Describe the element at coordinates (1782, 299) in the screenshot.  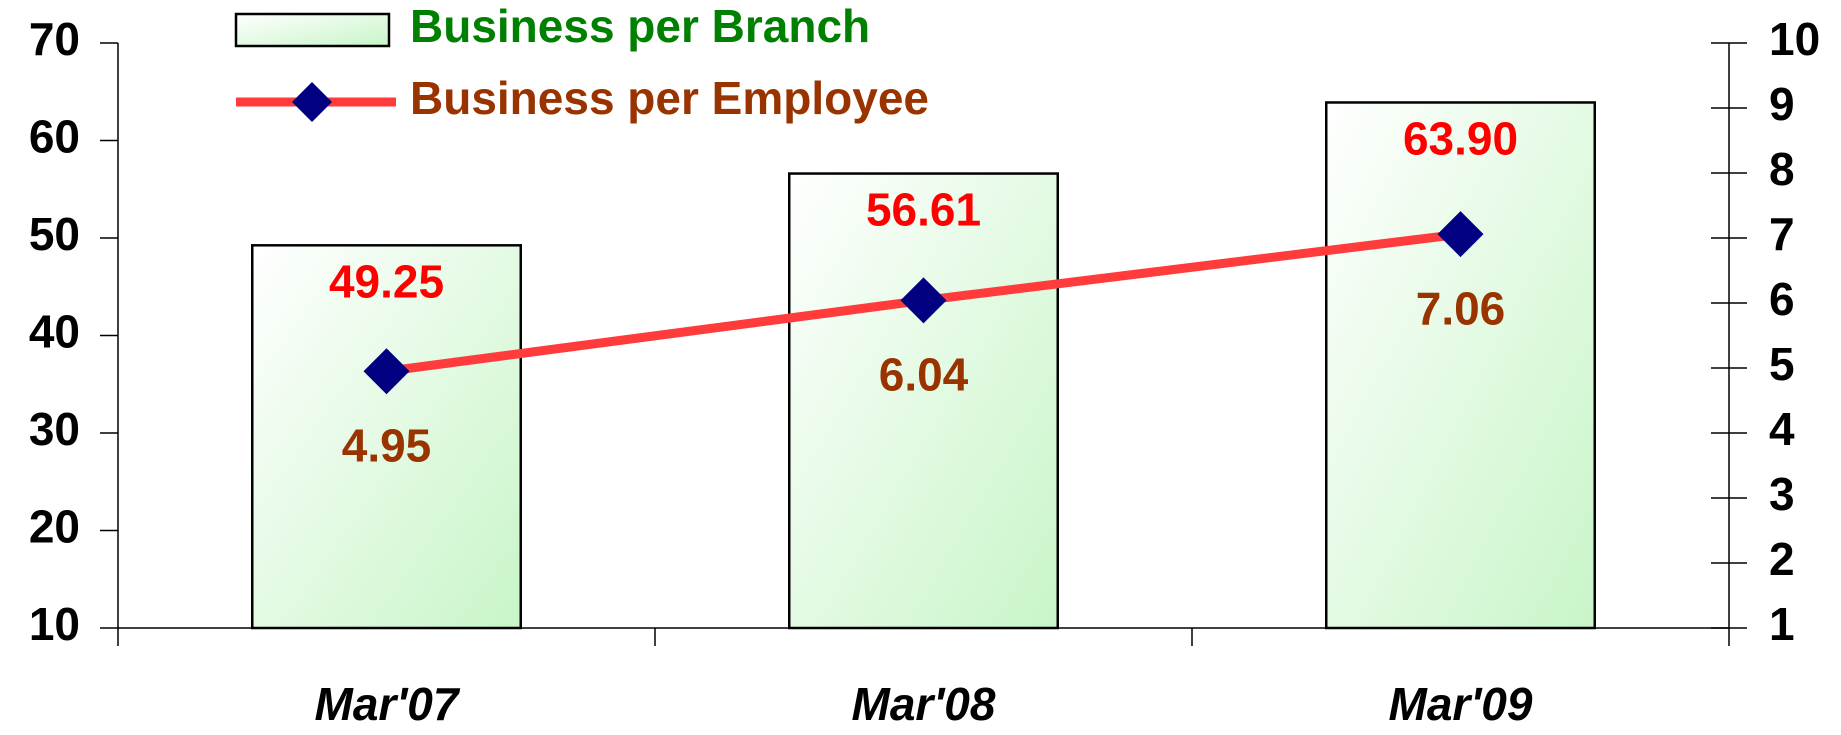
I see `y2-tick-label: 6` at that location.